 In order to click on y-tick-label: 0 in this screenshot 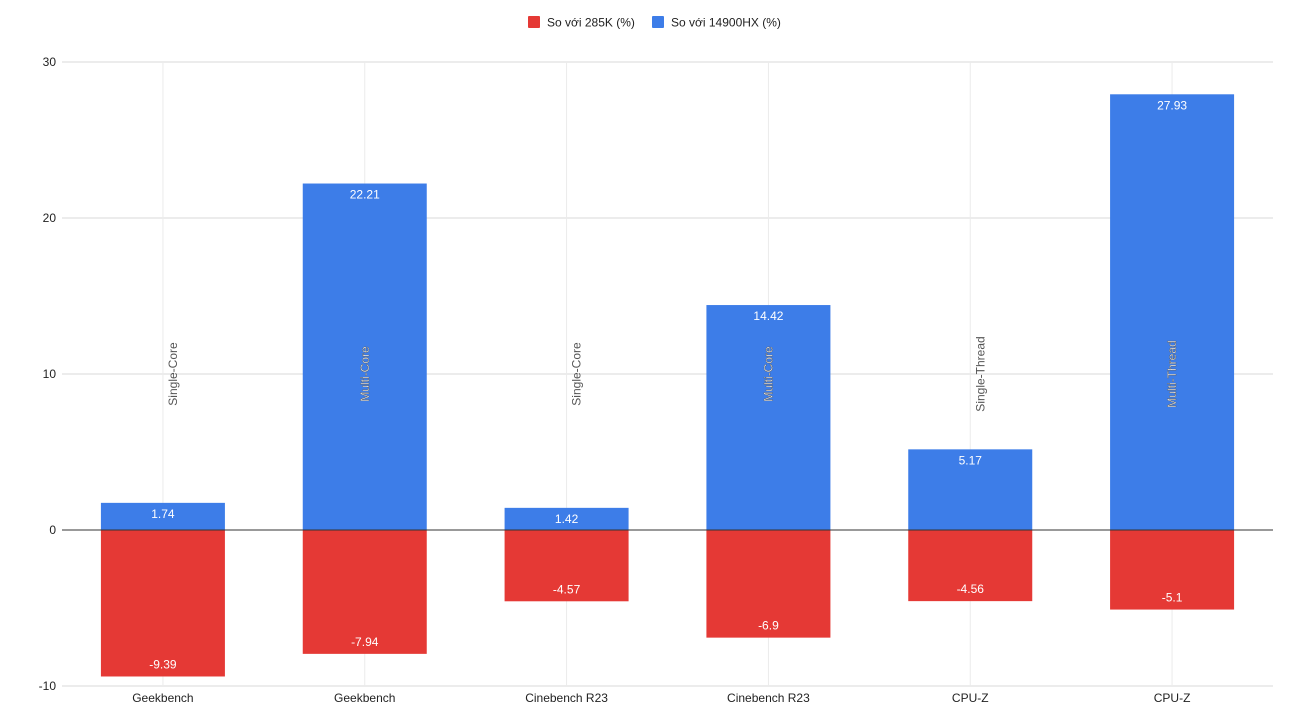, I will do `click(52, 530)`.